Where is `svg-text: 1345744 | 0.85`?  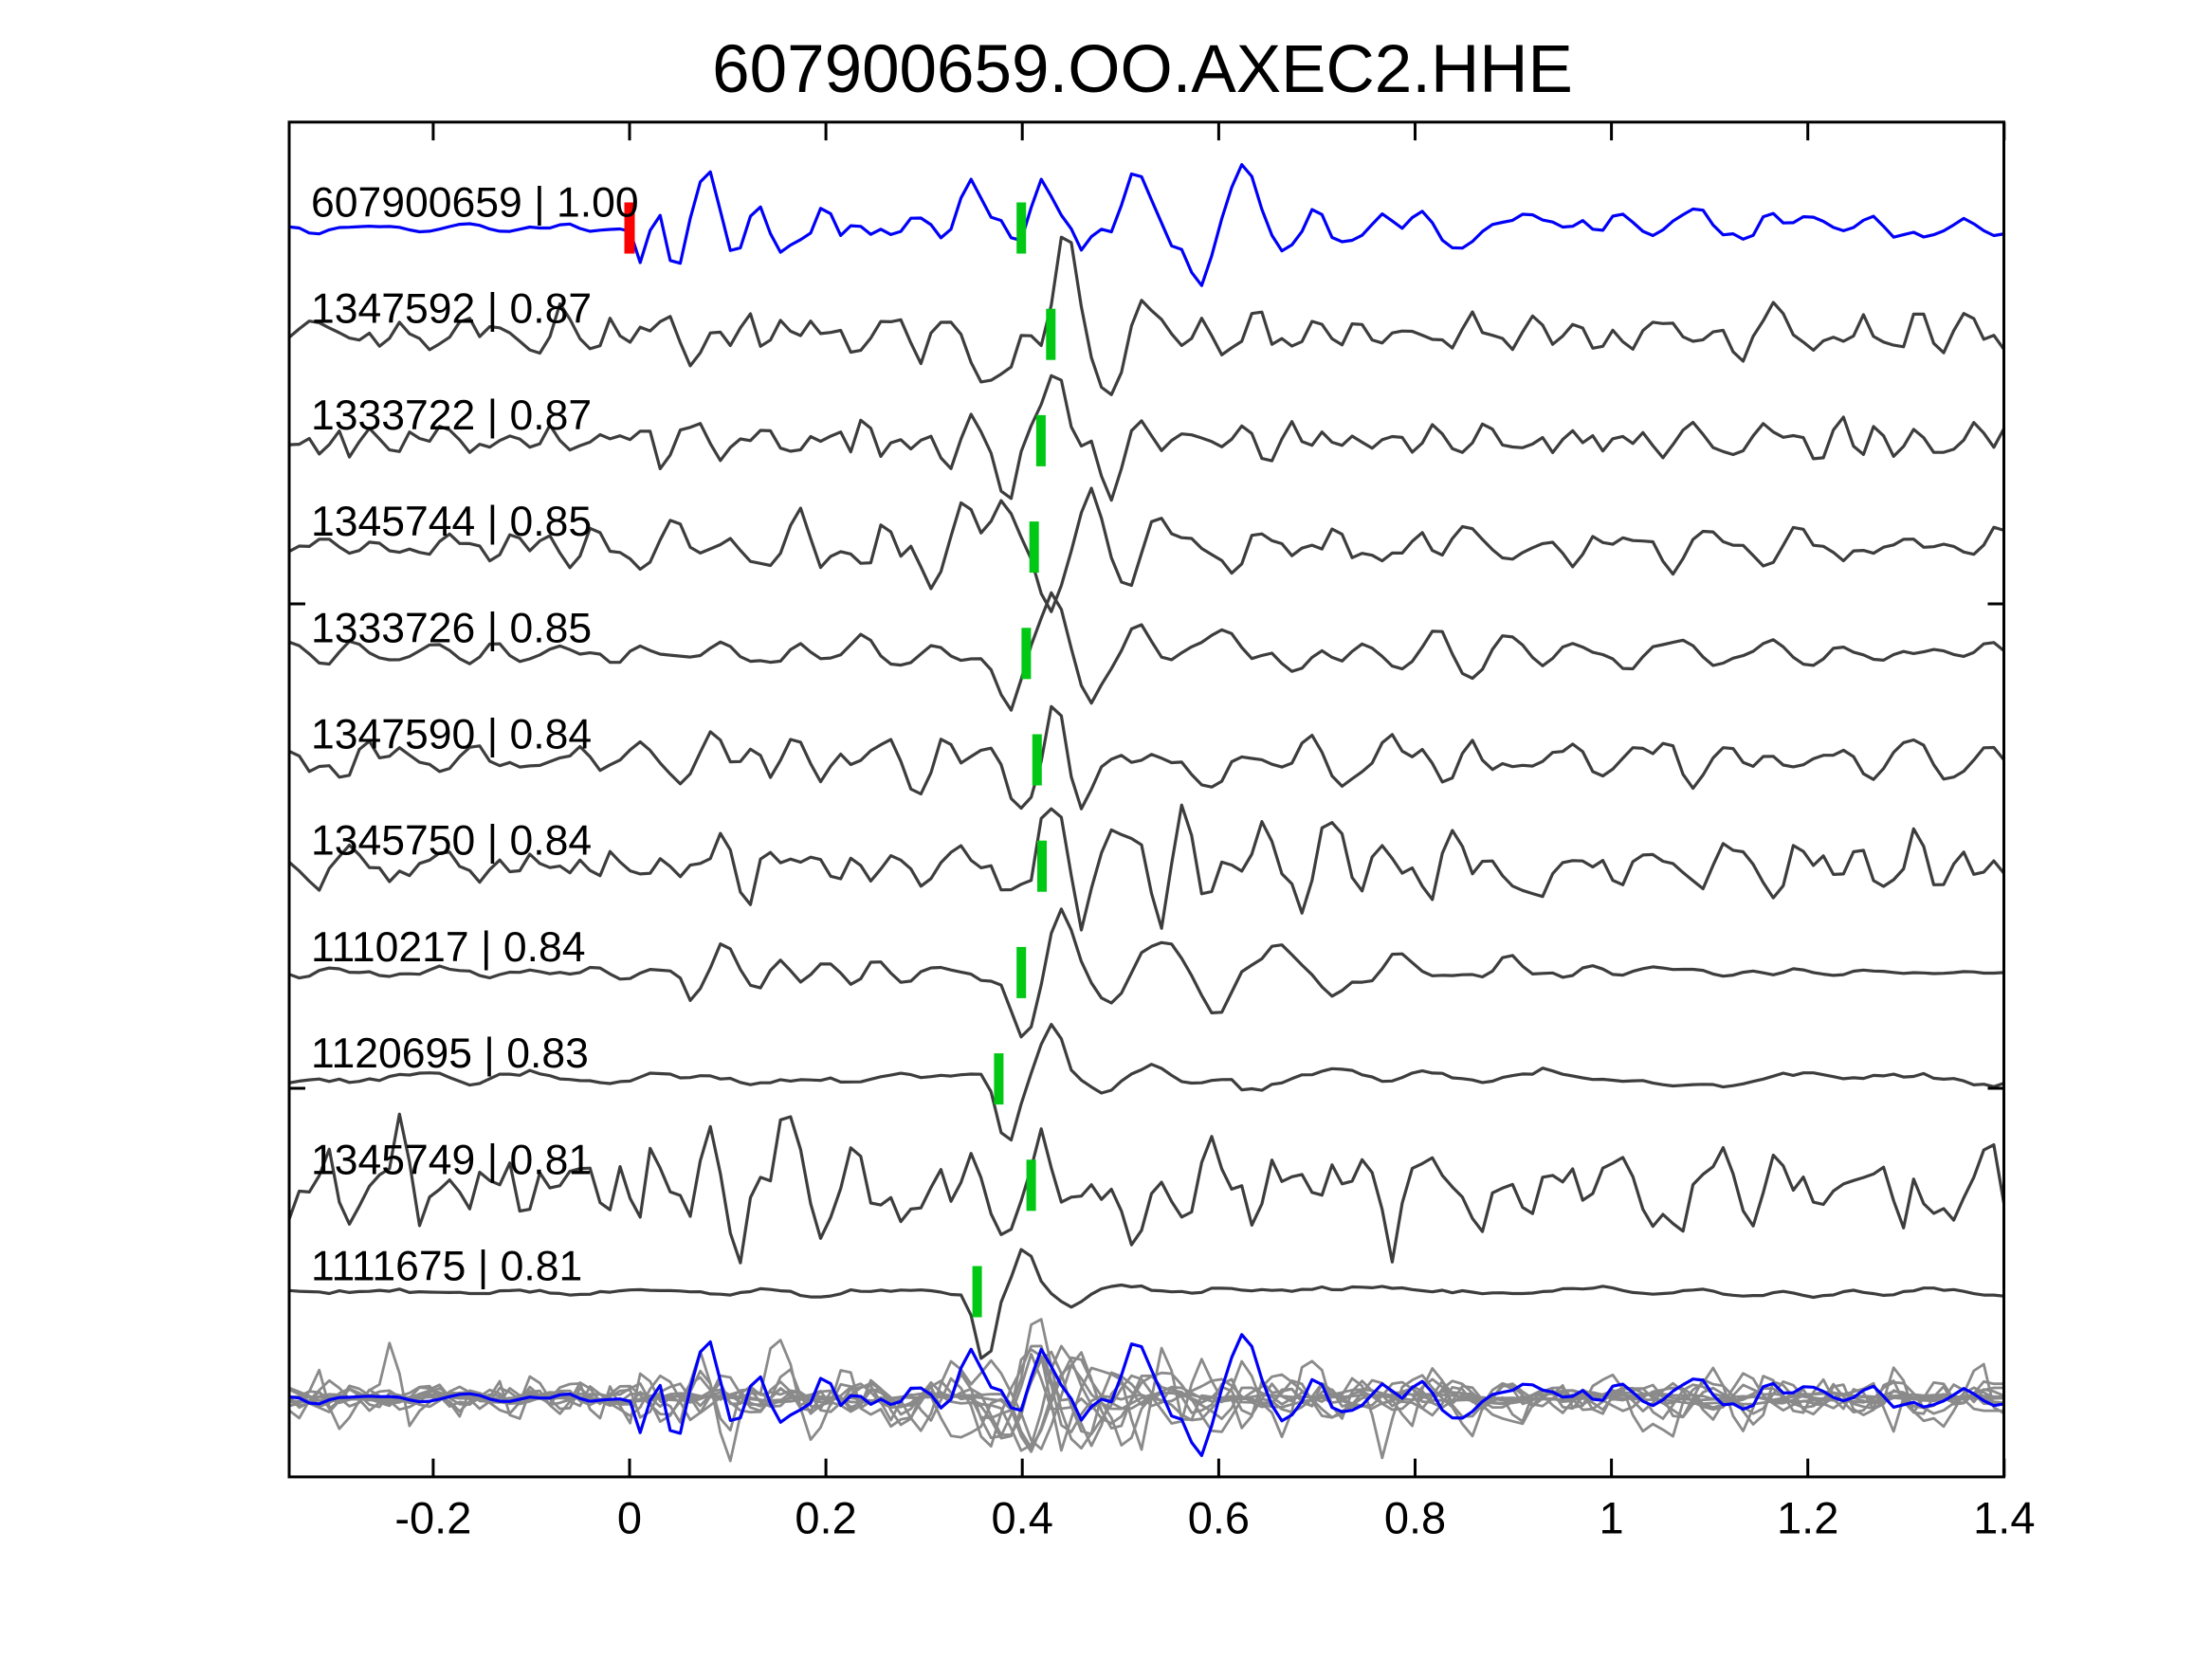
svg-text: 1345744 | 0.85 is located at coordinates (451, 522).